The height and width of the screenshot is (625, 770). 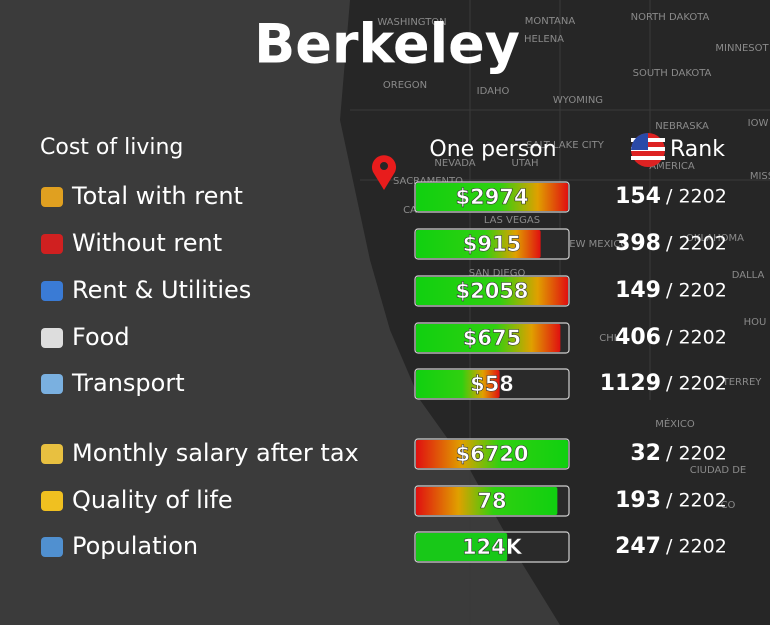 I want to click on rank: 406, so click(x=638, y=337).